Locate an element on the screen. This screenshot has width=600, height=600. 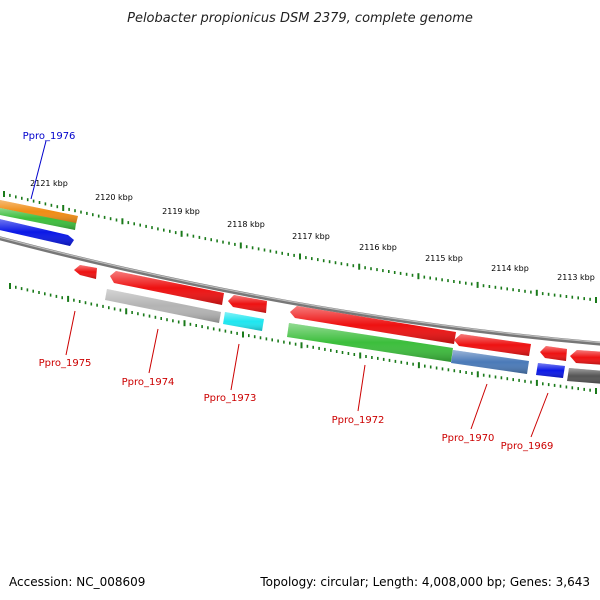
tick-label: 2114 kbp is located at coordinates (510, 268).